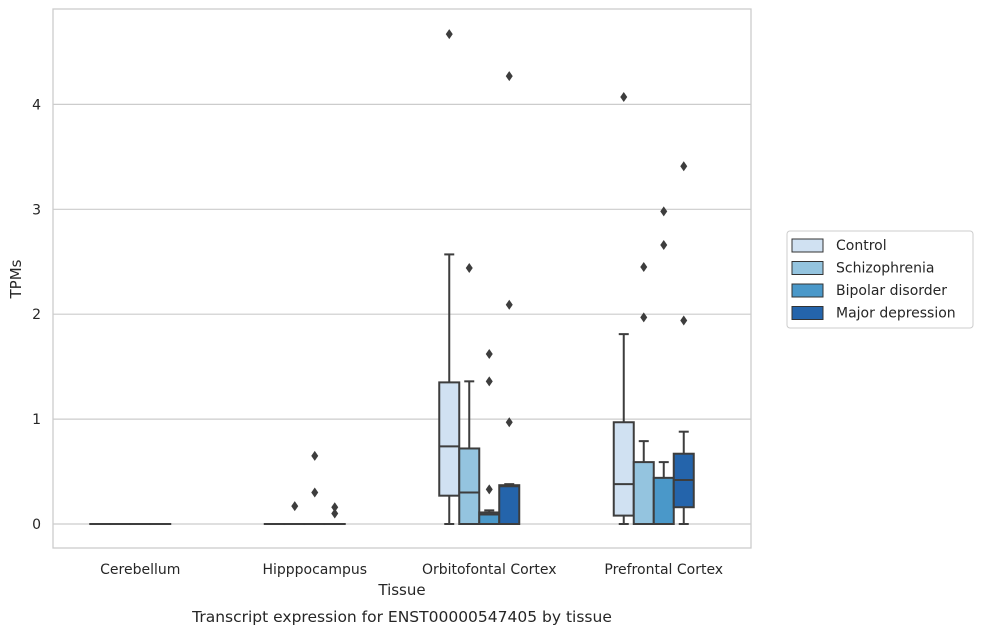  I want to click on x-axis-label: Tissue, so click(401, 590).